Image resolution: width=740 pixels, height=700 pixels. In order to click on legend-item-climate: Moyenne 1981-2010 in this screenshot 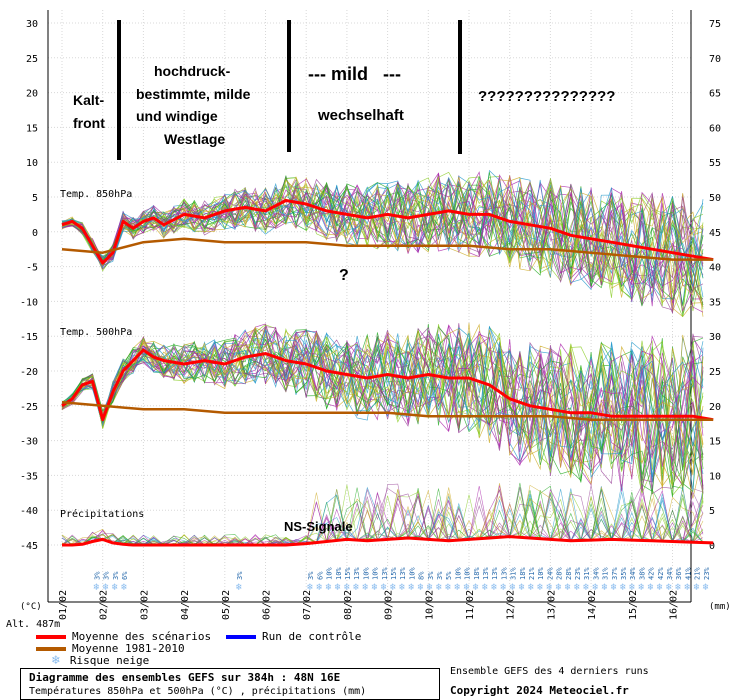, I will do `click(110, 648)`.